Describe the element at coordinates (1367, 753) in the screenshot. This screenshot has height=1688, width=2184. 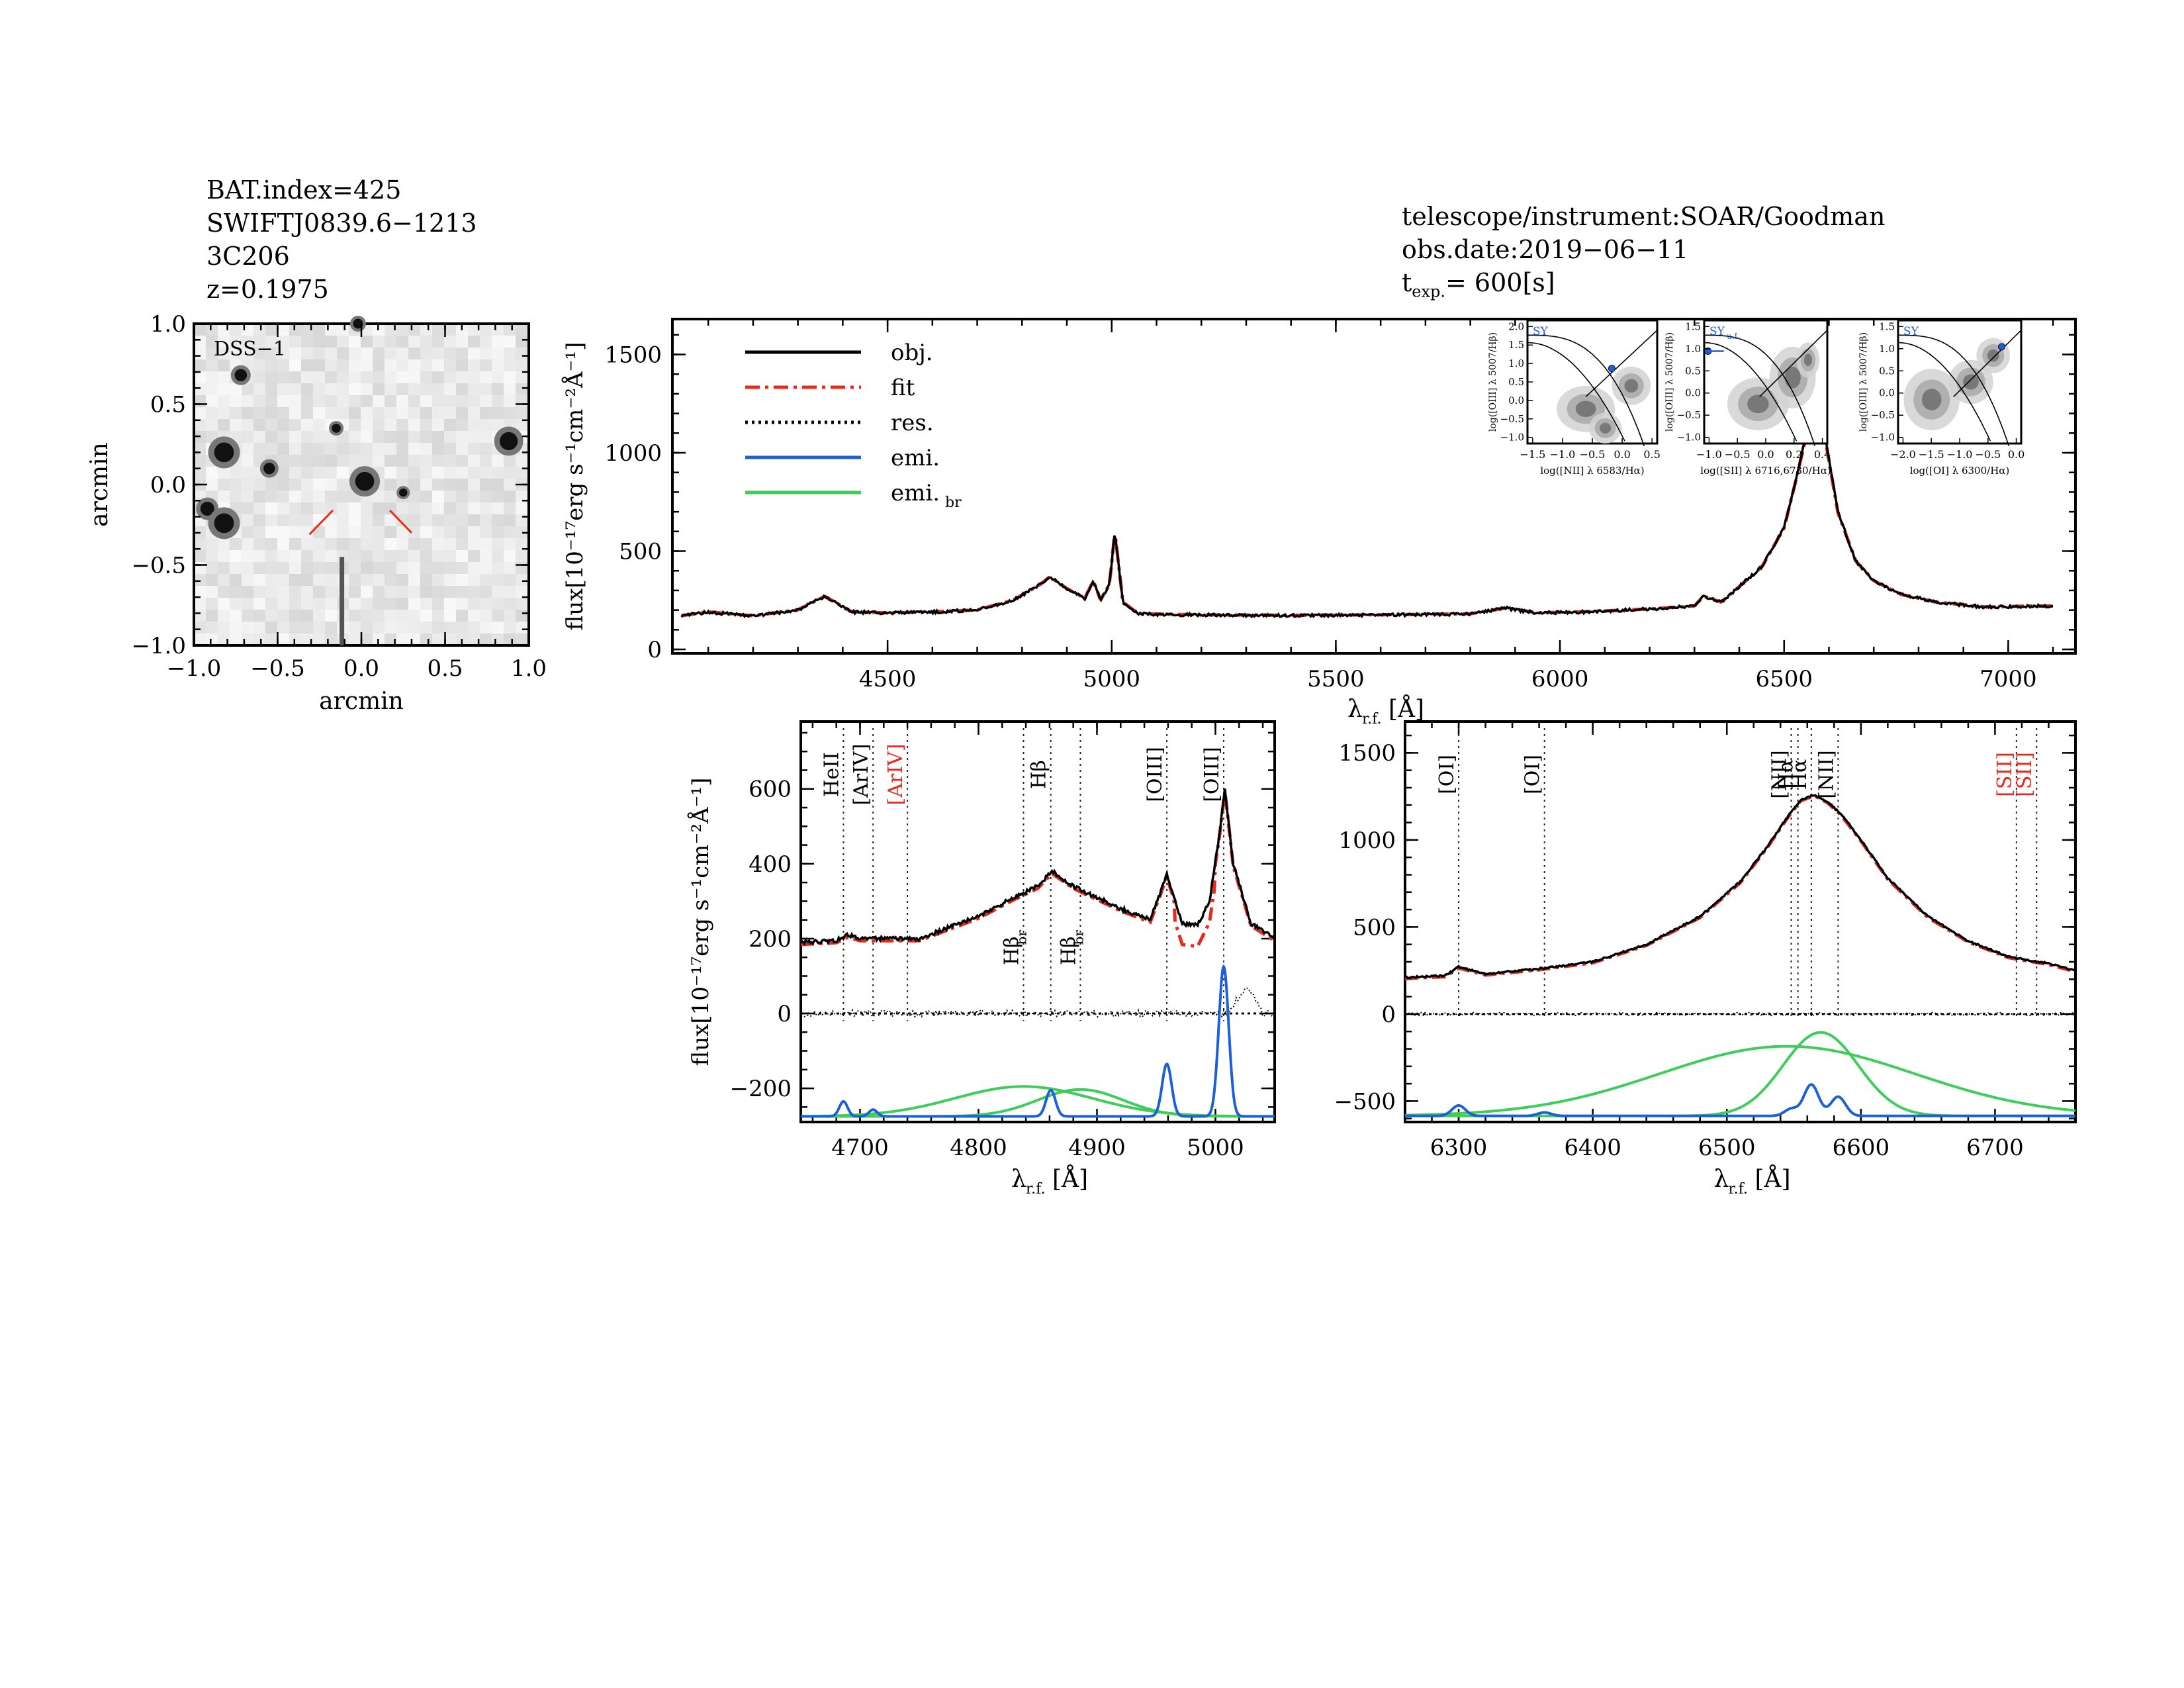
I see `y-tick-label: 1500` at that location.